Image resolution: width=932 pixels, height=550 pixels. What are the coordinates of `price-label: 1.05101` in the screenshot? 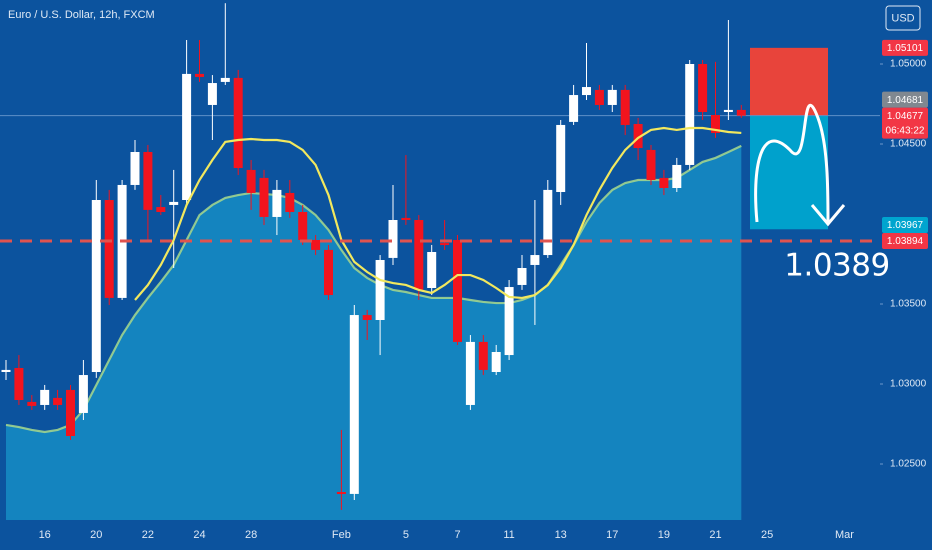 It's located at (905, 48).